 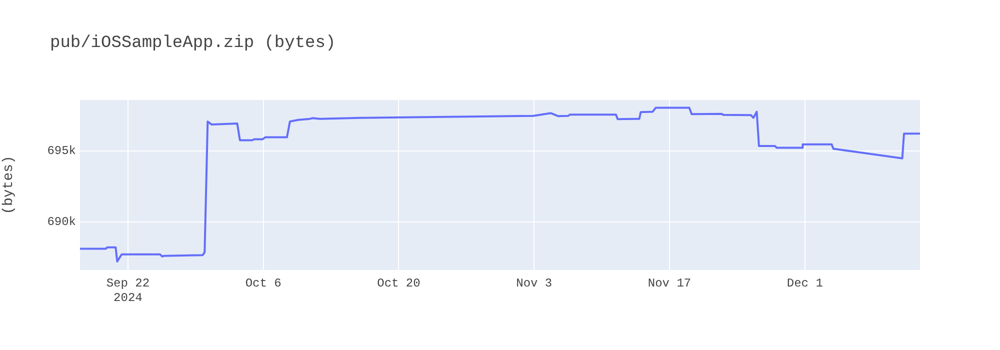 What do you see at coordinates (128, 290) in the screenshot?
I see `x-tick-label: Sep 22 2024` at bounding box center [128, 290].